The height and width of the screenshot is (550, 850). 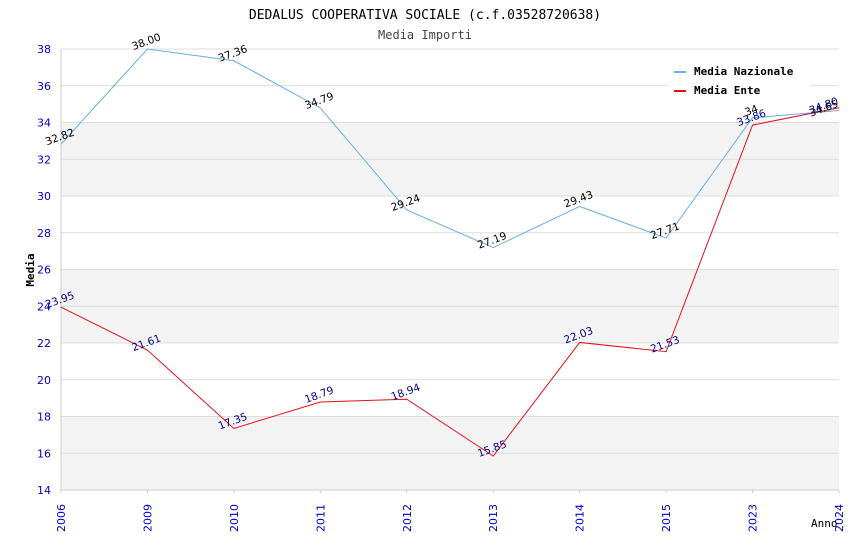 What do you see at coordinates (744, 71) in the screenshot?
I see `legend-label-media-nazionale: Media Nazionale` at bounding box center [744, 71].